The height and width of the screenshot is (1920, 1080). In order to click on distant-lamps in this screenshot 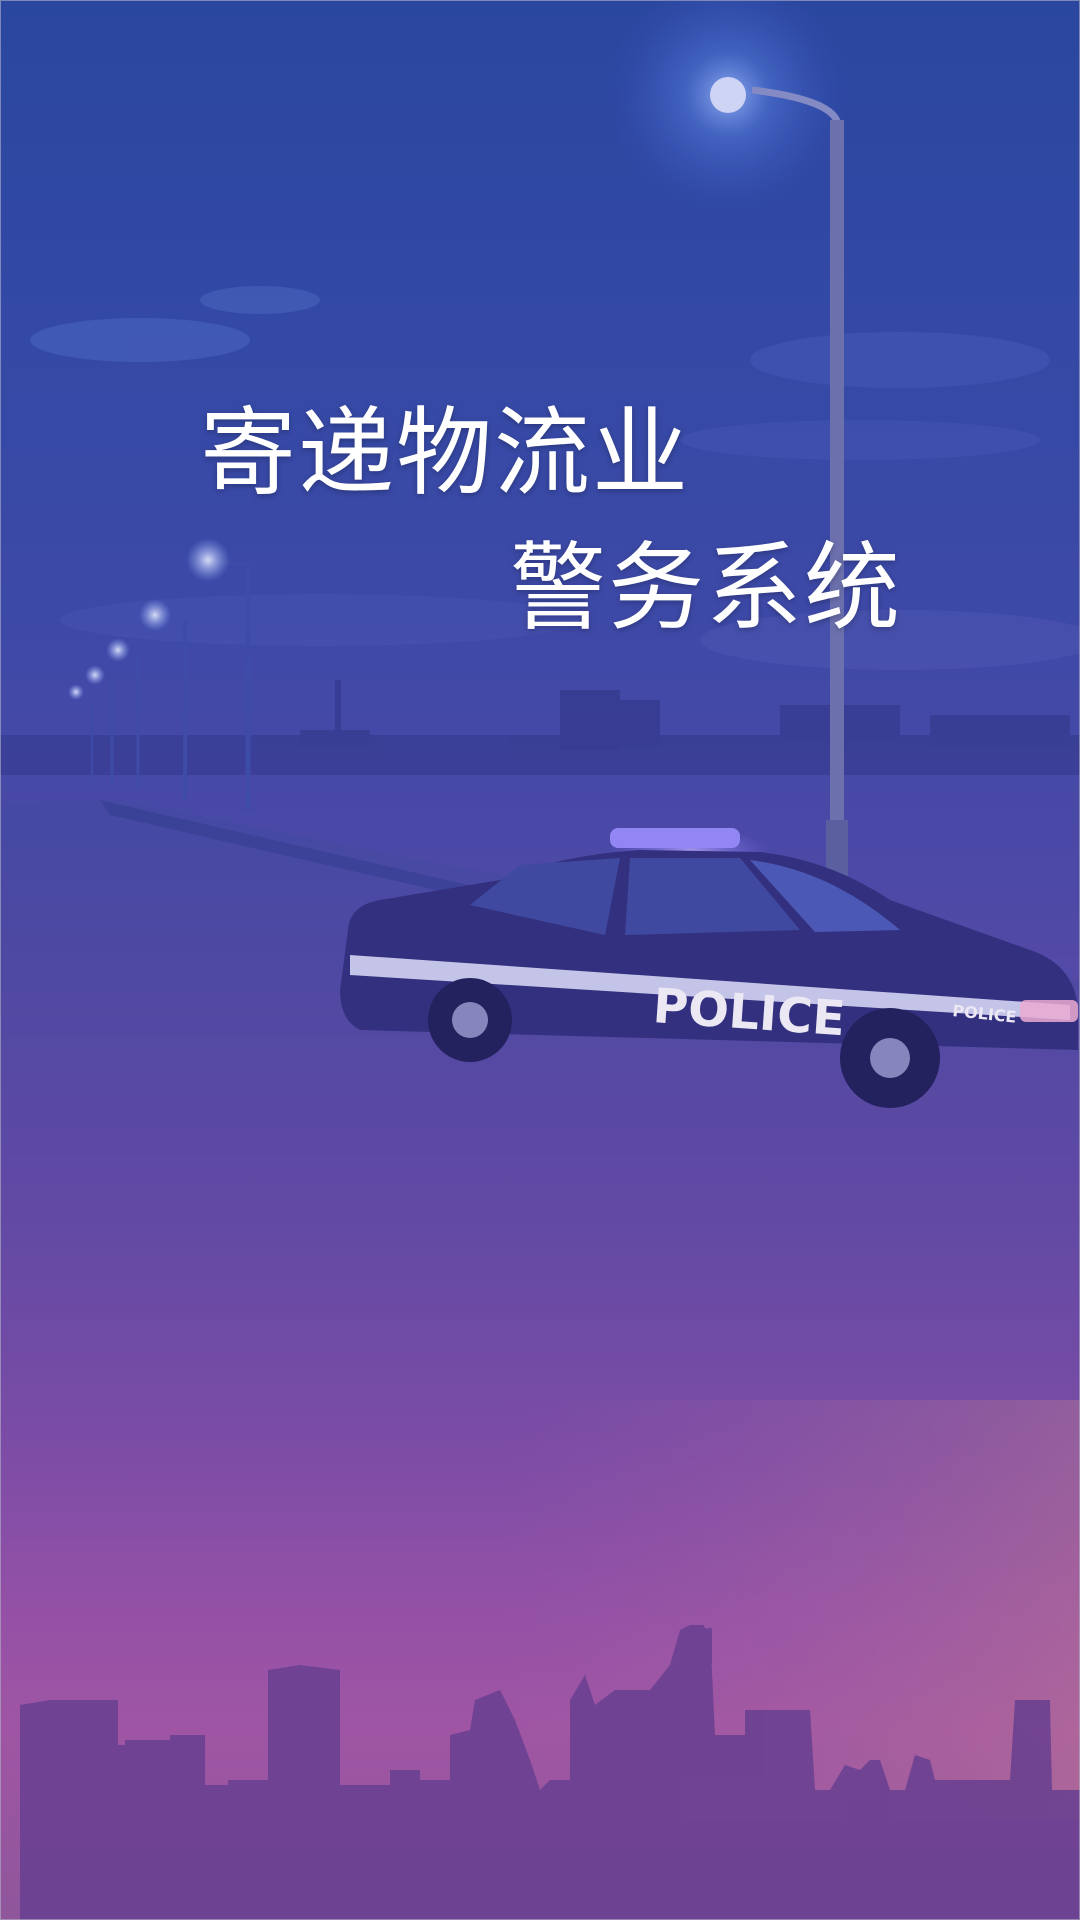, I will do `click(159, 674)`.